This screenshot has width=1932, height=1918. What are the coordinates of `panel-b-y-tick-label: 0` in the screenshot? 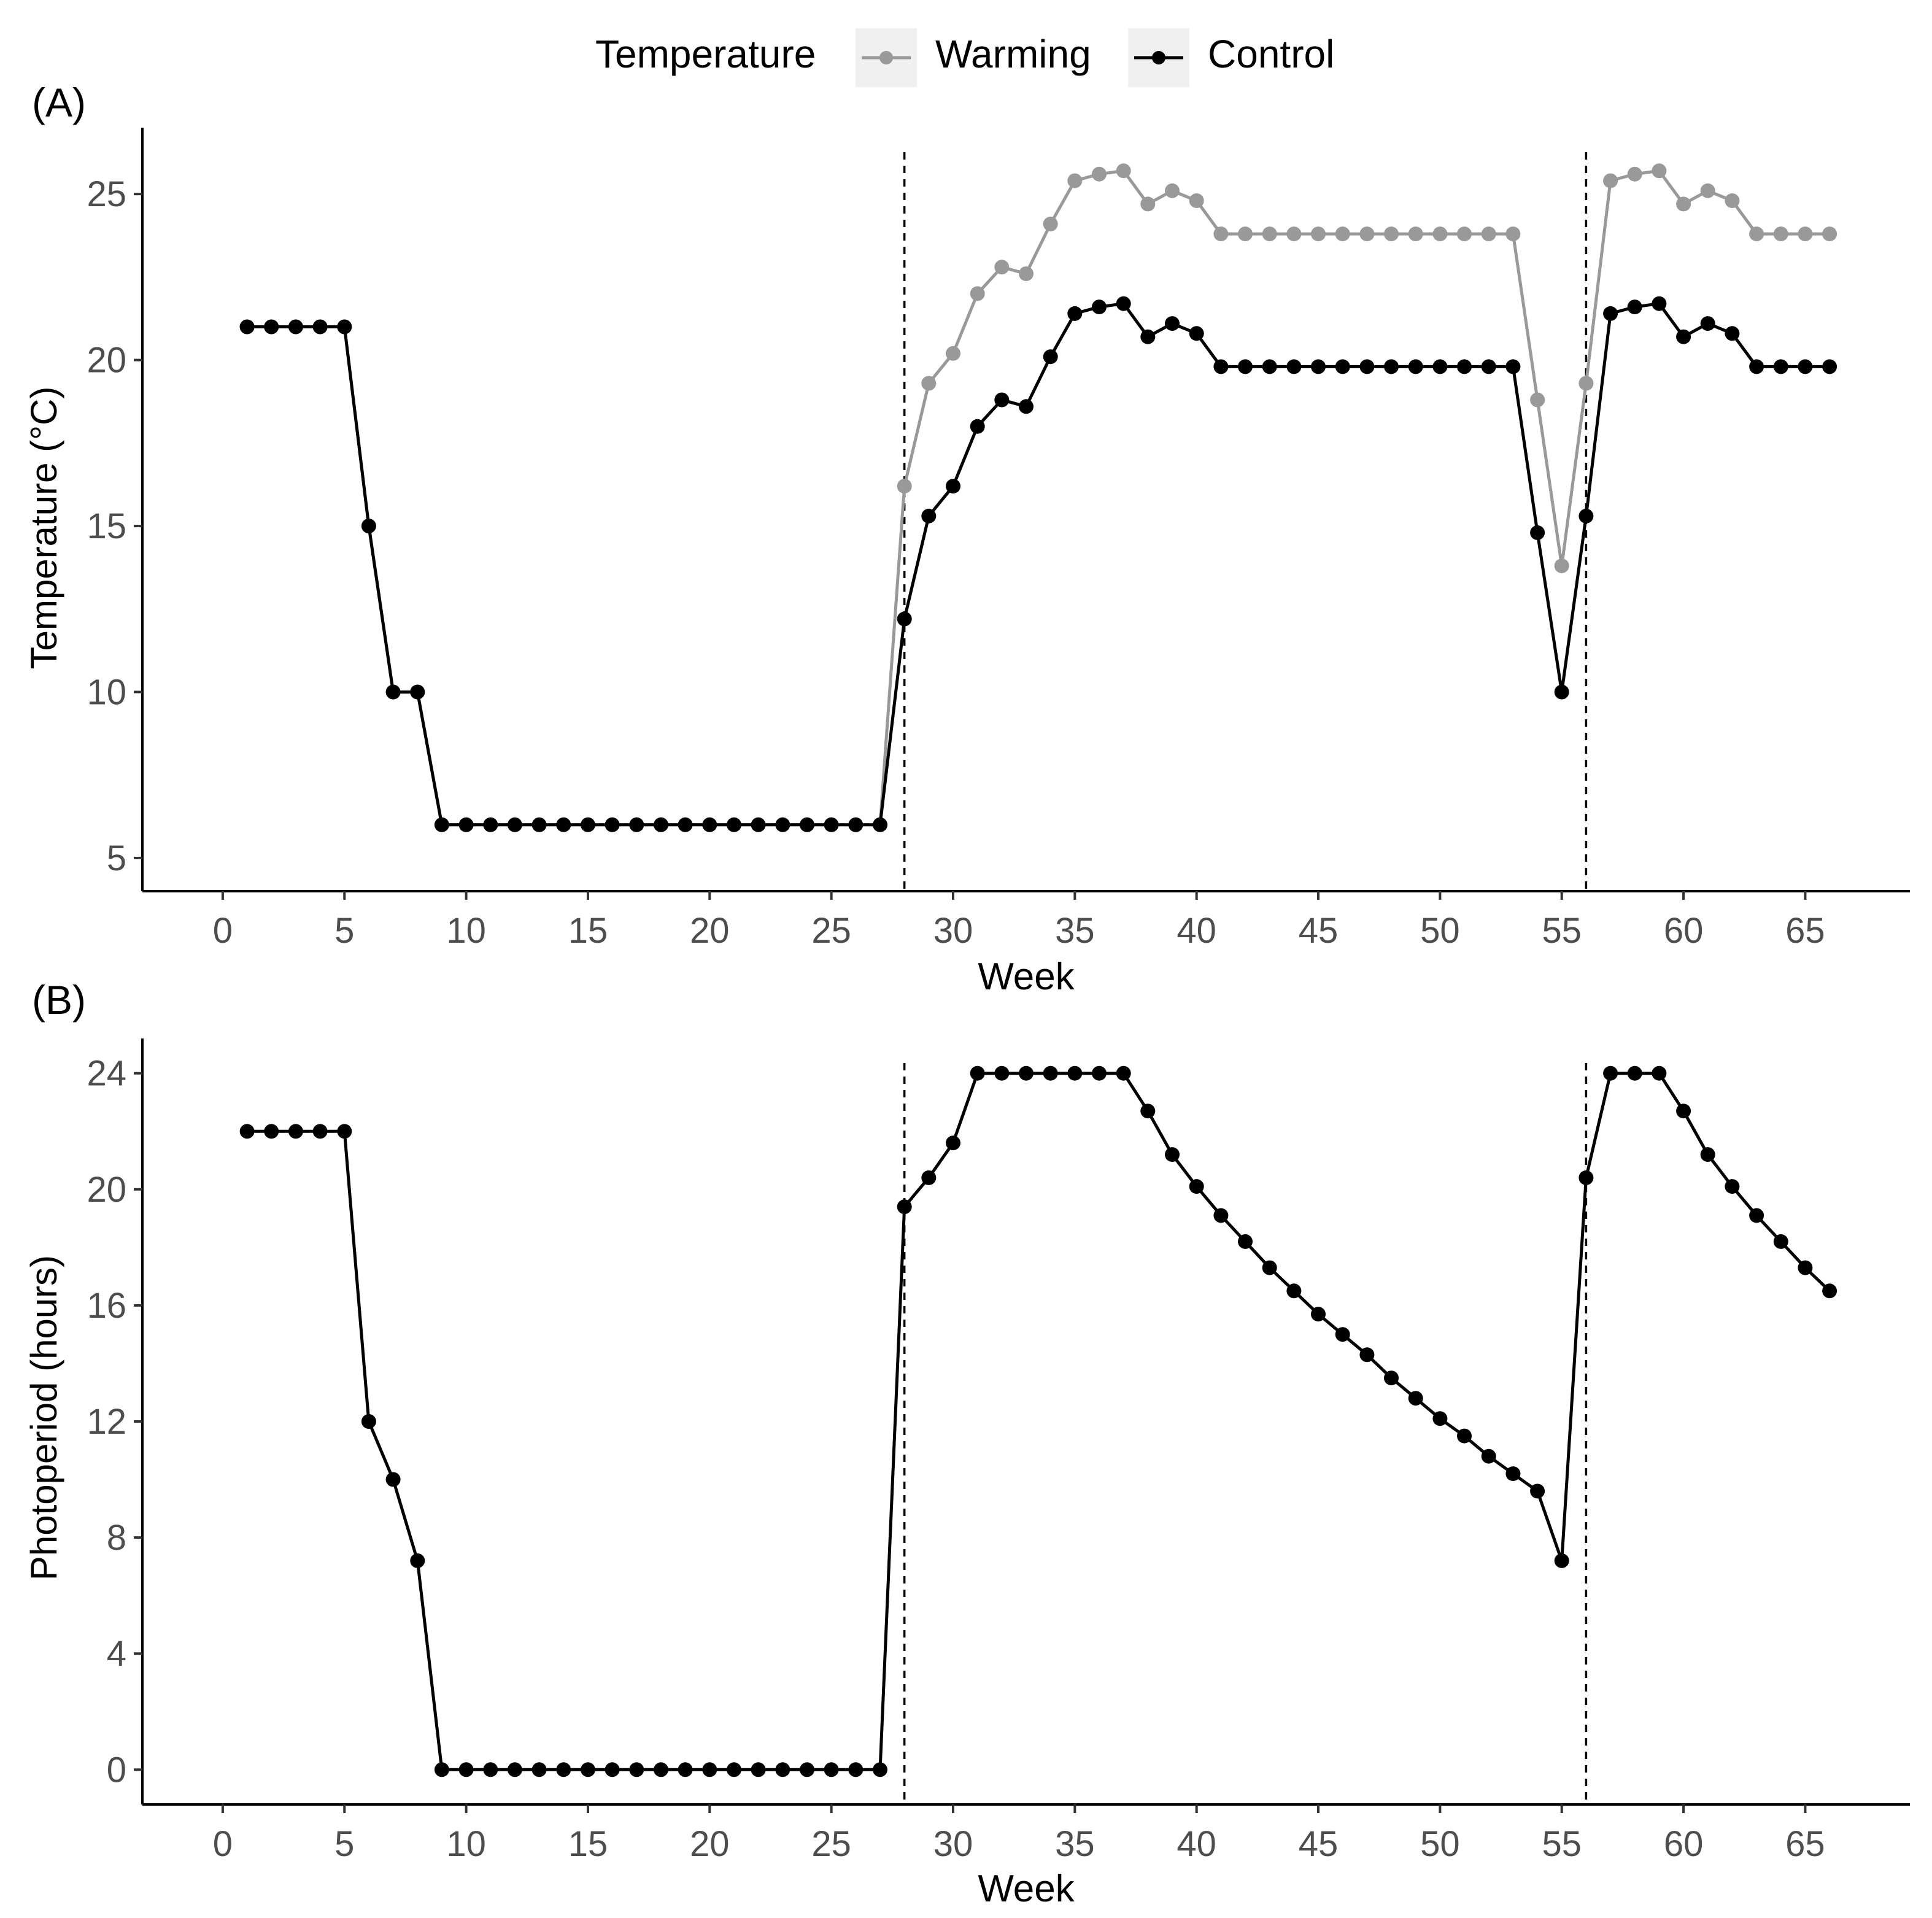 It's located at (116, 1770).